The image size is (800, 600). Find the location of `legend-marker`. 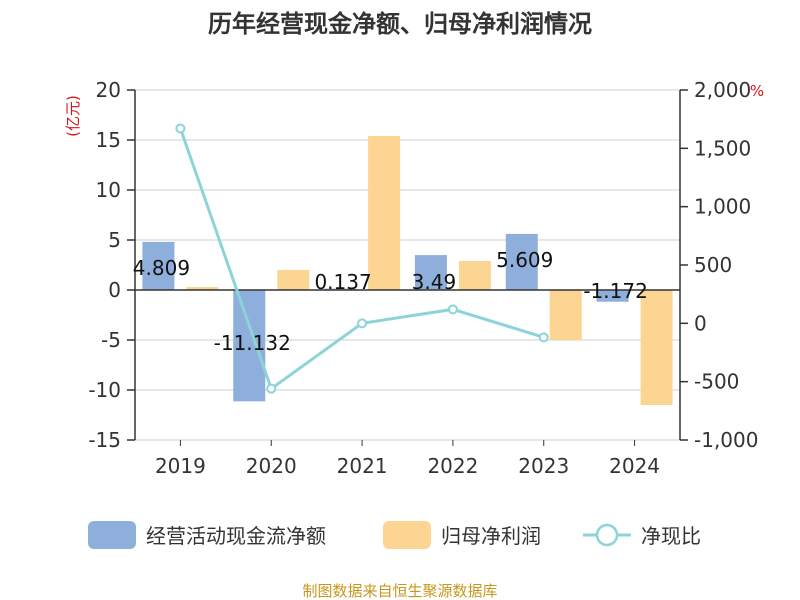

legend-marker is located at coordinates (607, 535).